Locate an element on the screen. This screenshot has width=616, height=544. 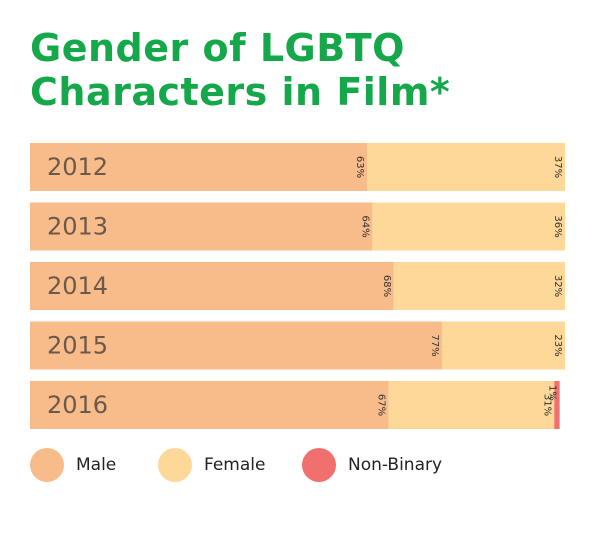
data-label-2013-male: 64% is located at coordinates (364, 226).